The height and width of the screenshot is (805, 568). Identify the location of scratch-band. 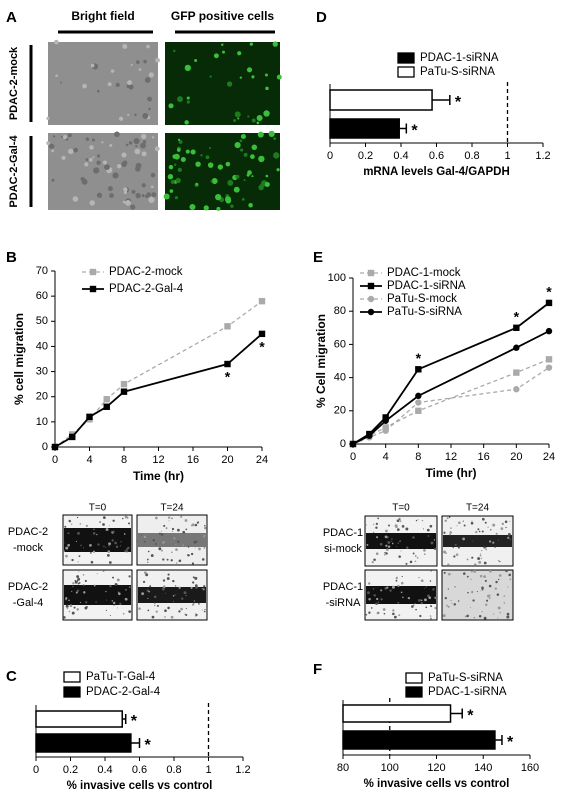
(172, 595).